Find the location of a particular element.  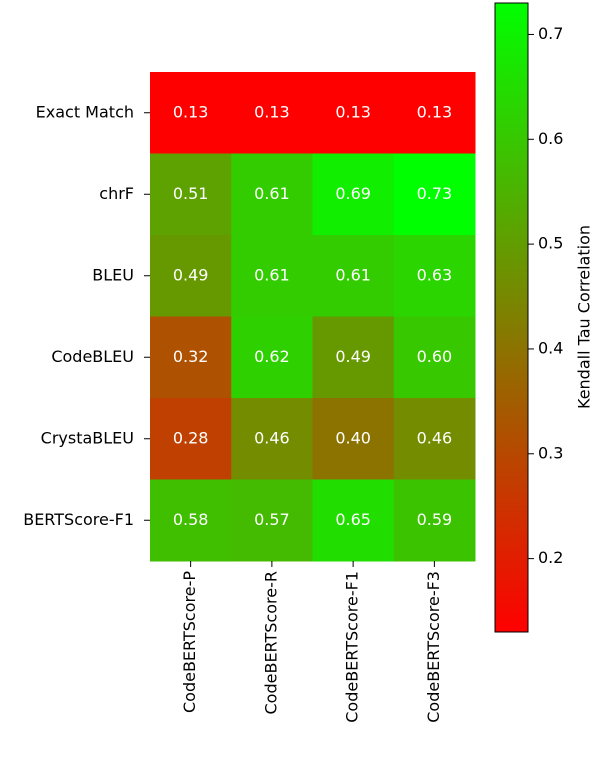

colorbar-tick-label: 0.4 is located at coordinates (550, 347).